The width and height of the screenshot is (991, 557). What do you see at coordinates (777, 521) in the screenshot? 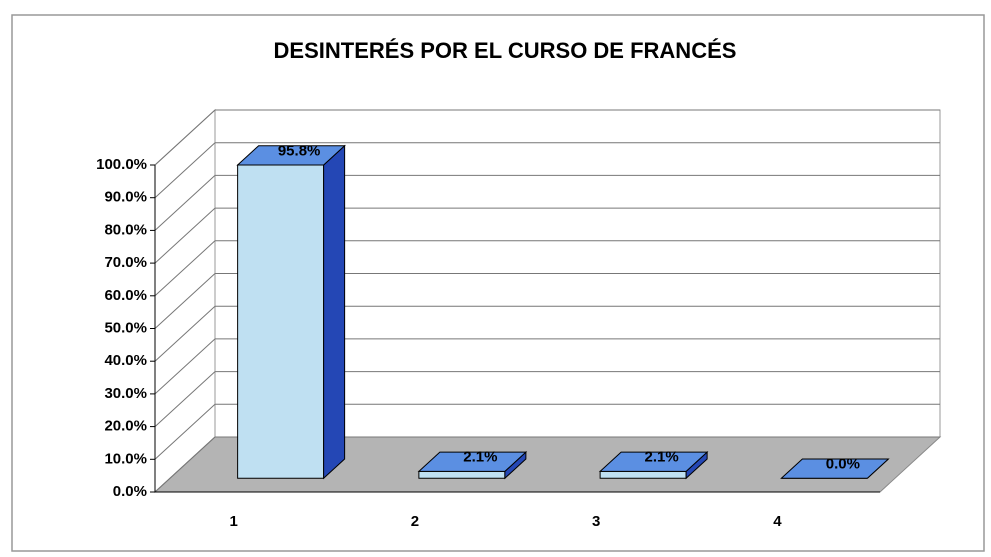
I see `x-tick-label: 4` at bounding box center [777, 521].